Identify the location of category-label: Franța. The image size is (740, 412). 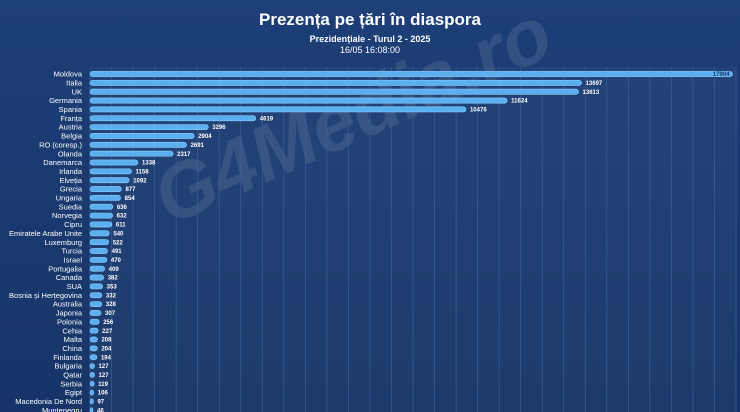
(71, 118).